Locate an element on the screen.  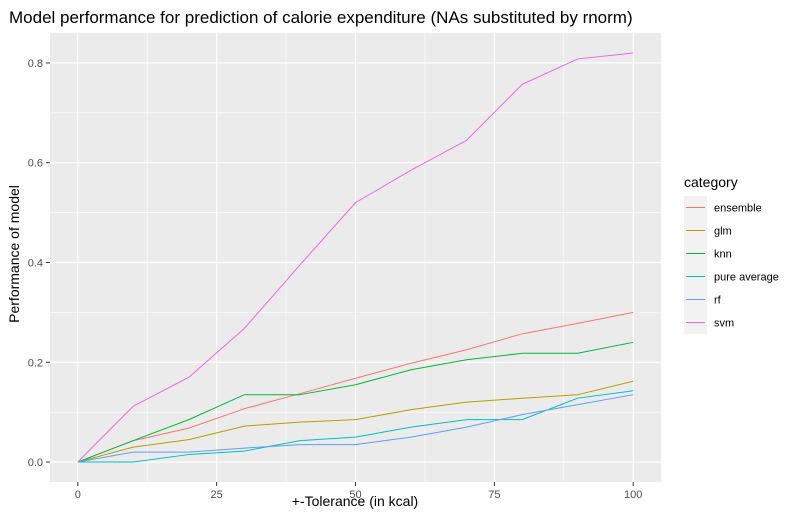
x-tick-label: 25 is located at coordinates (217, 495).